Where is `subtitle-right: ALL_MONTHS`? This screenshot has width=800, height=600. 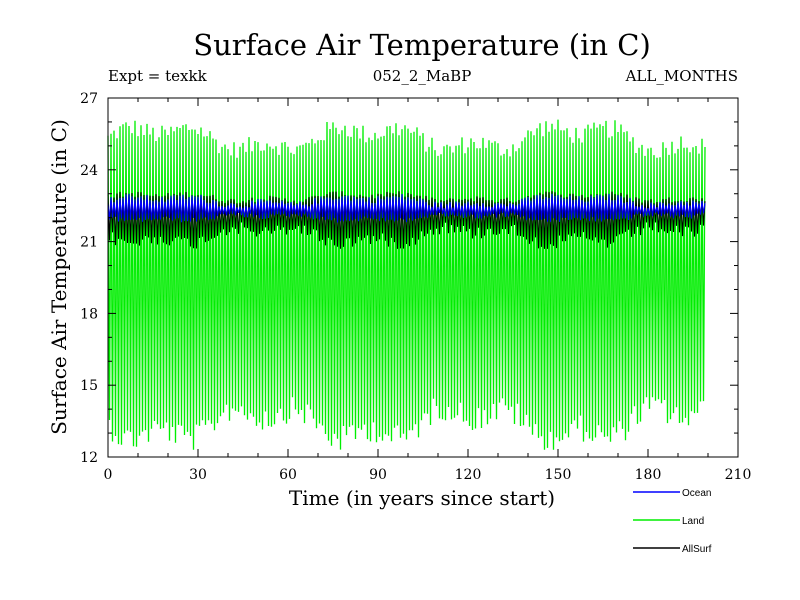
subtitle-right: ALL_MONTHS is located at coordinates (681, 76).